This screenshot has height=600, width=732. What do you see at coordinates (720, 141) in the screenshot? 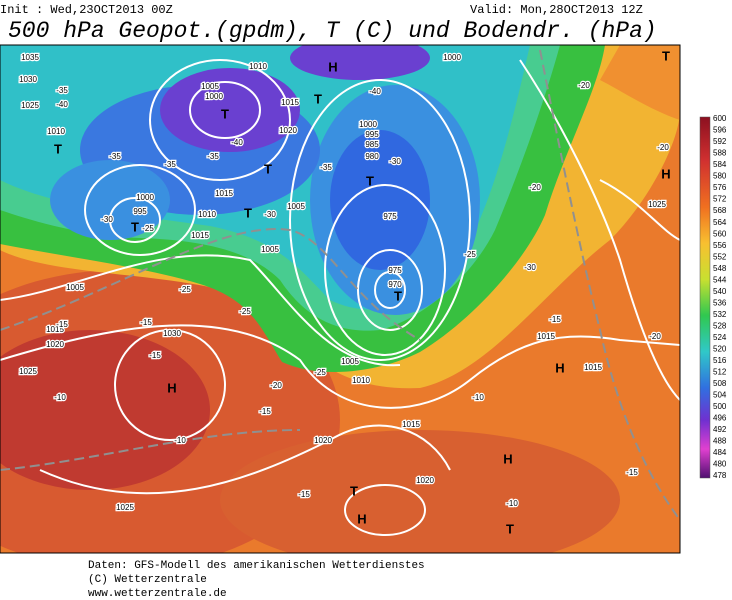
I see `colorbar-label: 592` at bounding box center [720, 141].